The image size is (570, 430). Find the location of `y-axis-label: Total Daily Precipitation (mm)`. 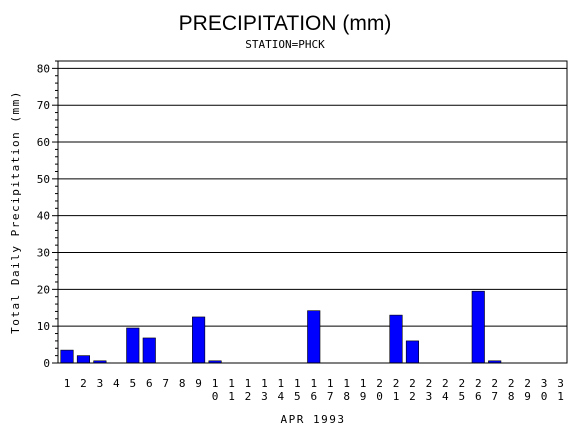

y-axis-label: Total Daily Precipitation (mm) is located at coordinates (15, 212).